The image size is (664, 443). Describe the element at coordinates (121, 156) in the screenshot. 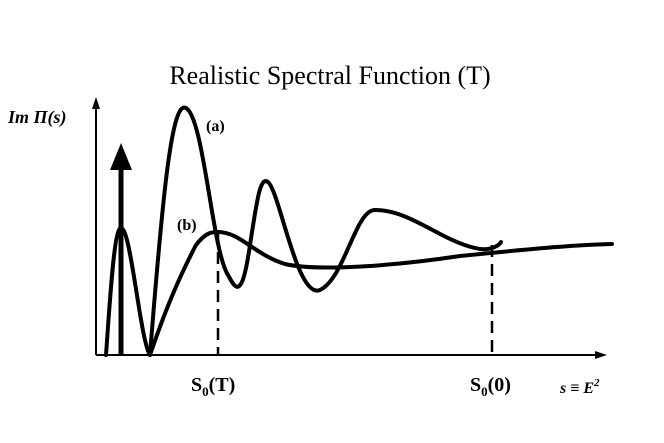

I see `delta-function-arrowhead` at that location.